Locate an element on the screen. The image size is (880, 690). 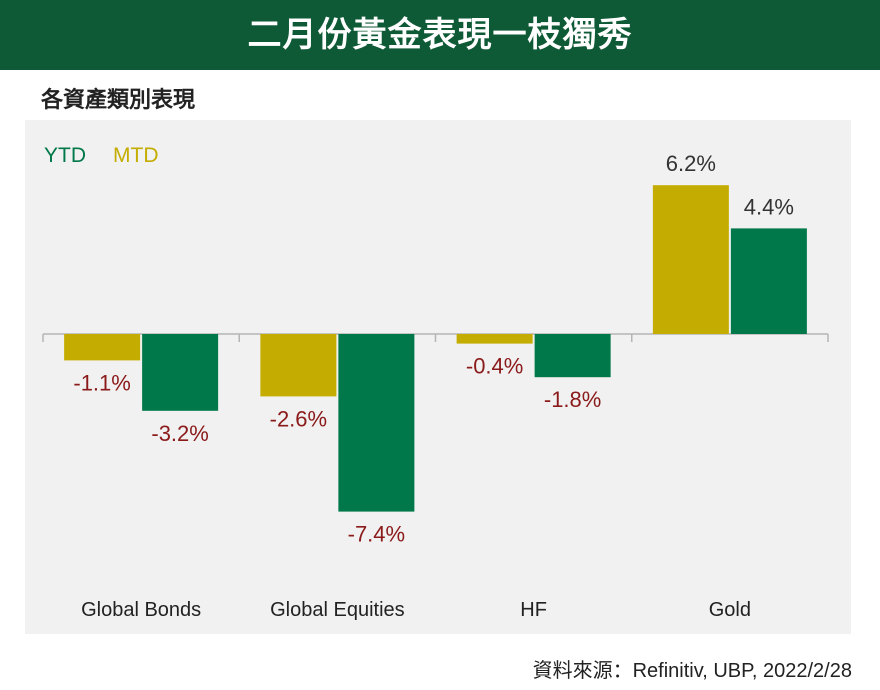
data-label-mtd: -0.4% is located at coordinates (494, 366).